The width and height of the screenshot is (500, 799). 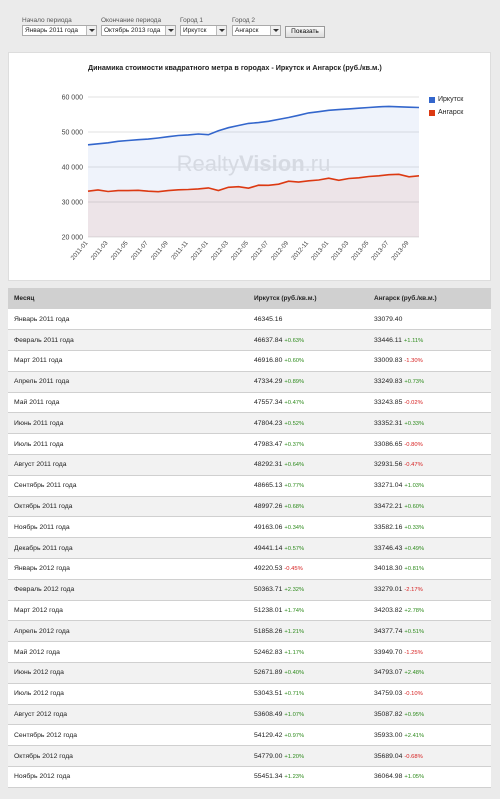 What do you see at coordinates (203, 30) in the screenshot?
I see `city1-select: Иркутск` at bounding box center [203, 30].